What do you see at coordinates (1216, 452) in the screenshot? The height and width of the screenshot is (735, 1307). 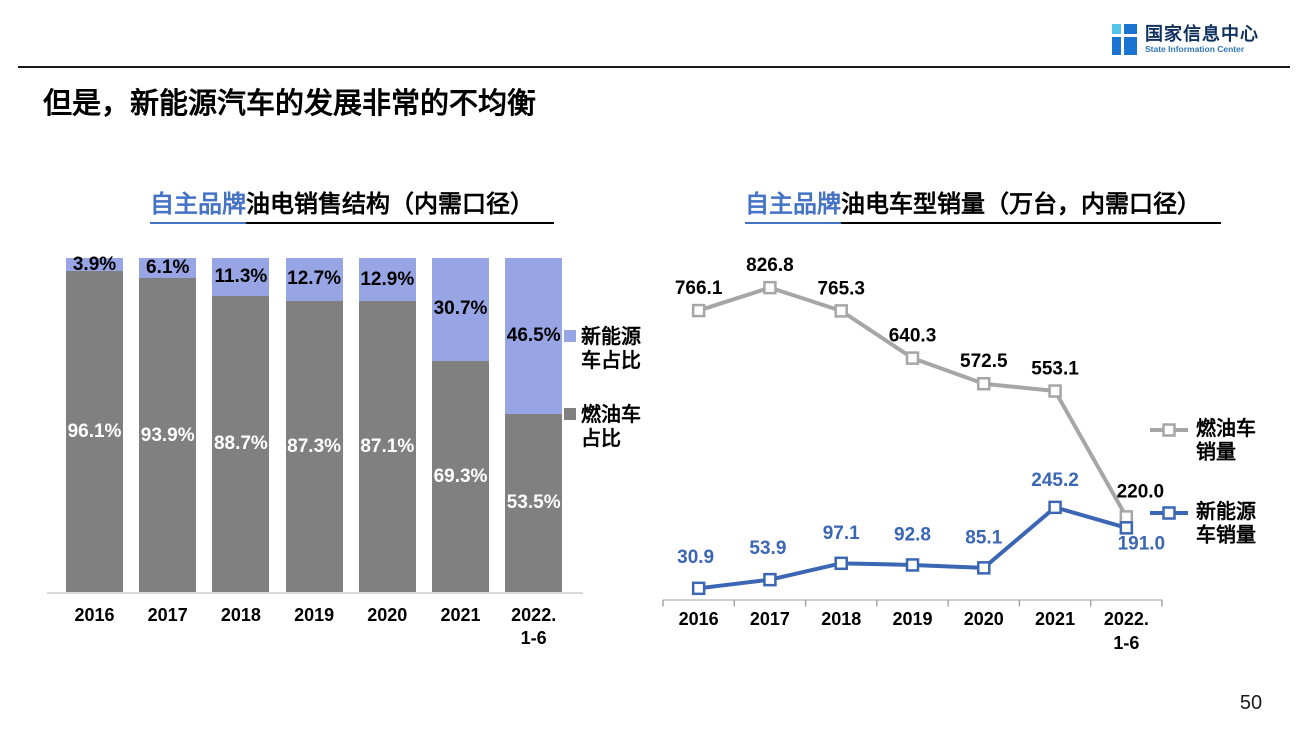 I see `legend-label-fuel-sales: 销量` at bounding box center [1216, 452].